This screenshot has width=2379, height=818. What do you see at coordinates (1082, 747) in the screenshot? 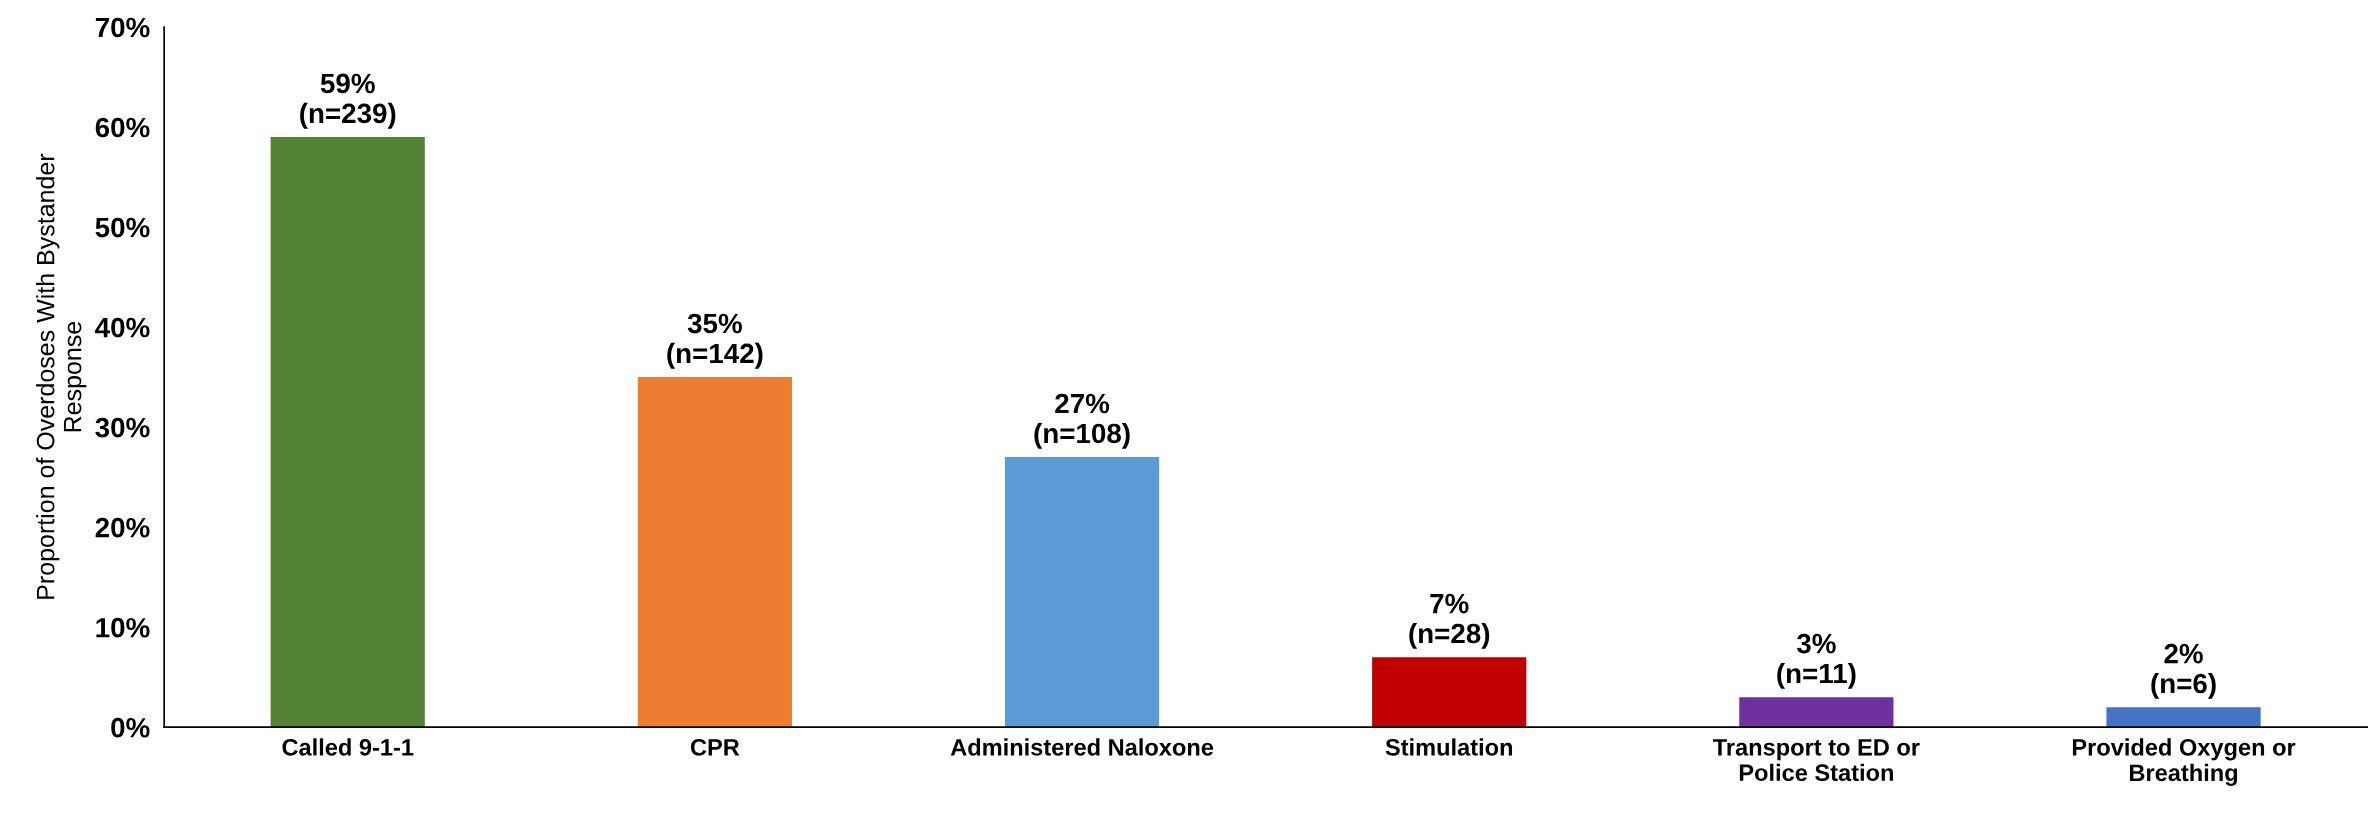
I see `x-tick-label: Administered Naloxone` at bounding box center [1082, 747].